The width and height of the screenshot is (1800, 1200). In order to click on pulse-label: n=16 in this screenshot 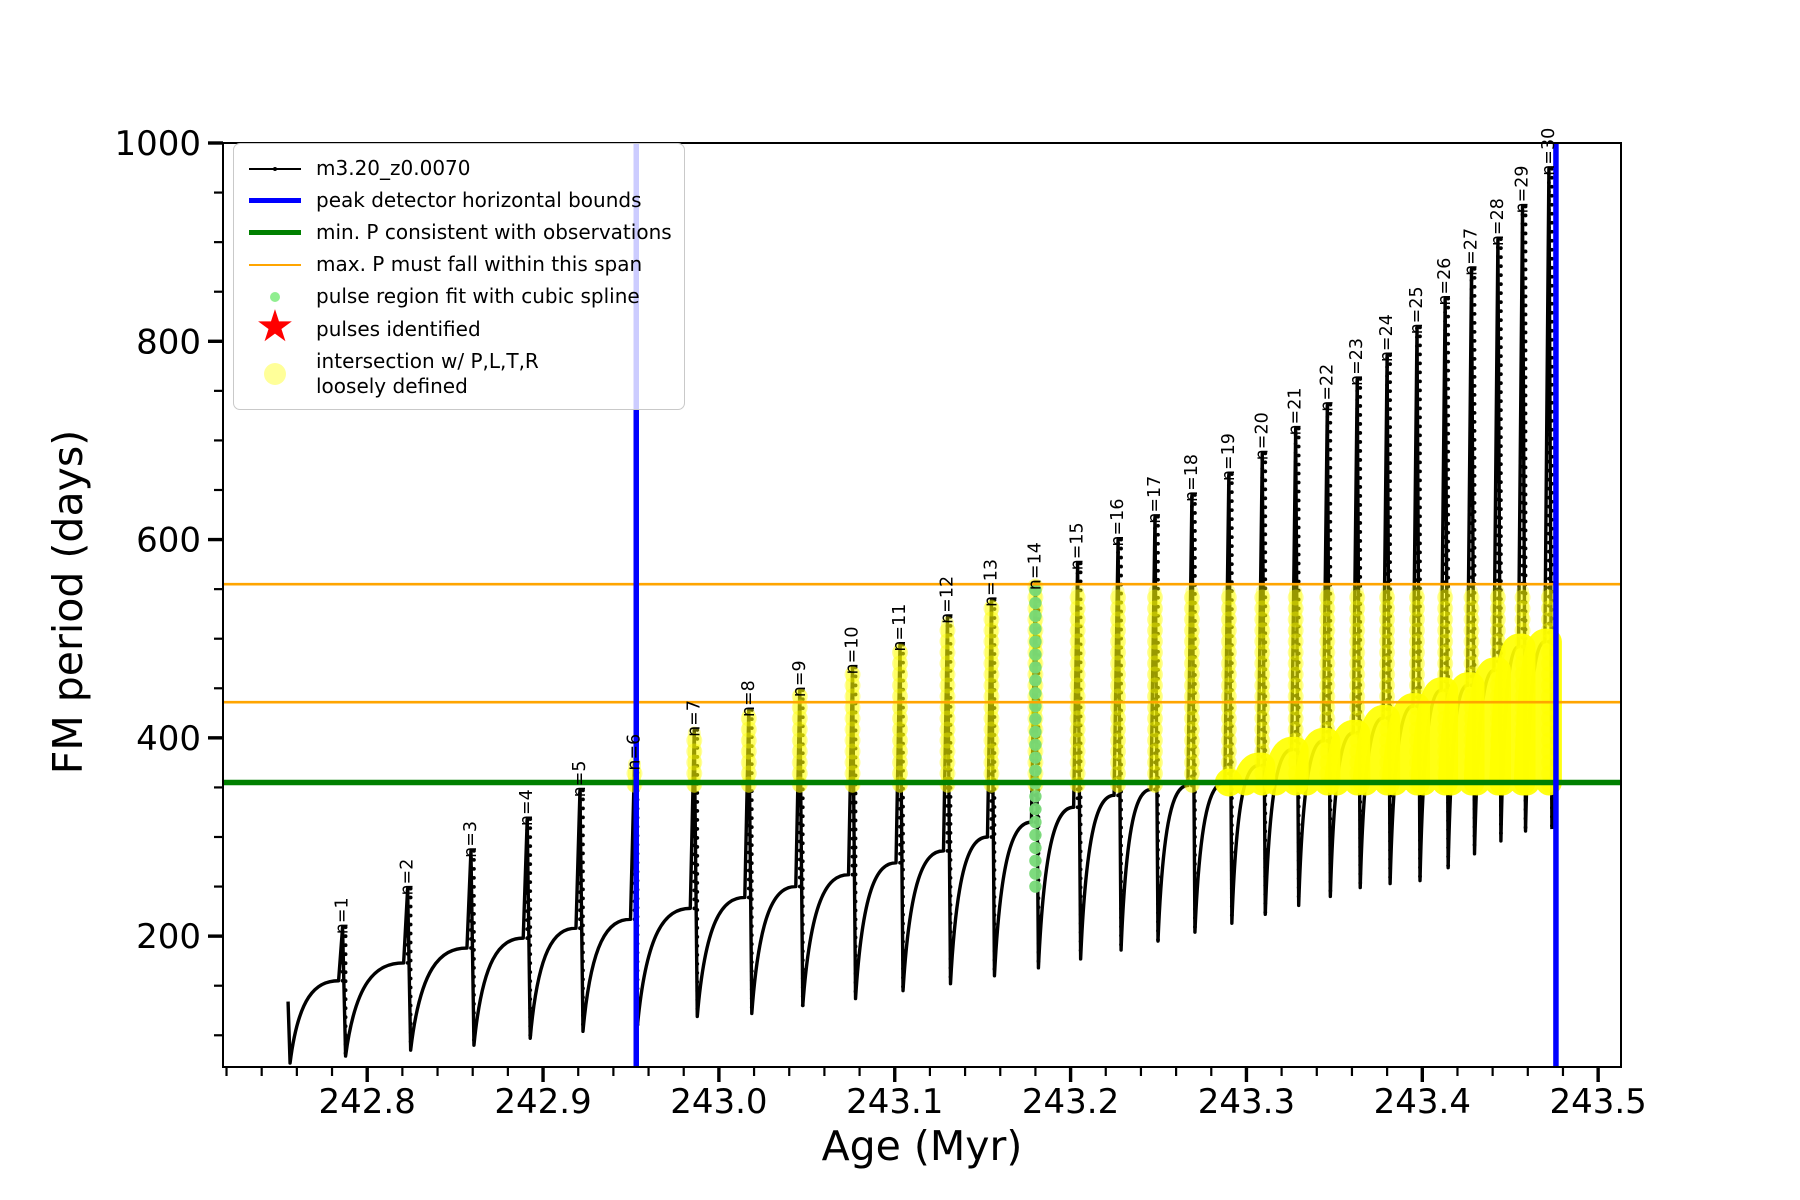, I will do `click(1118, 523)`.